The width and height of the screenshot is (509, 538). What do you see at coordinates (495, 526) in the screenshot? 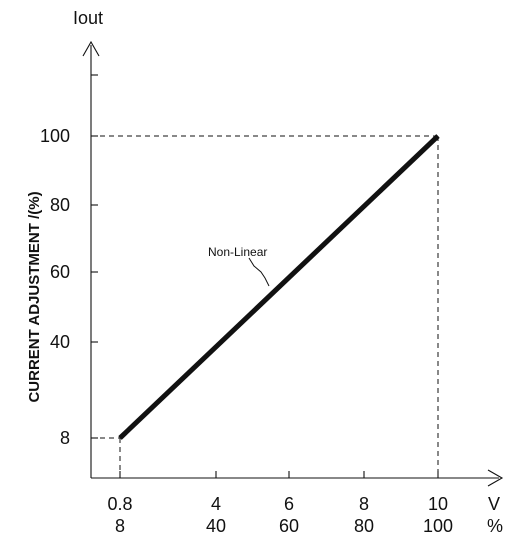
I see `x-axis-percent-unit: %` at bounding box center [495, 526].